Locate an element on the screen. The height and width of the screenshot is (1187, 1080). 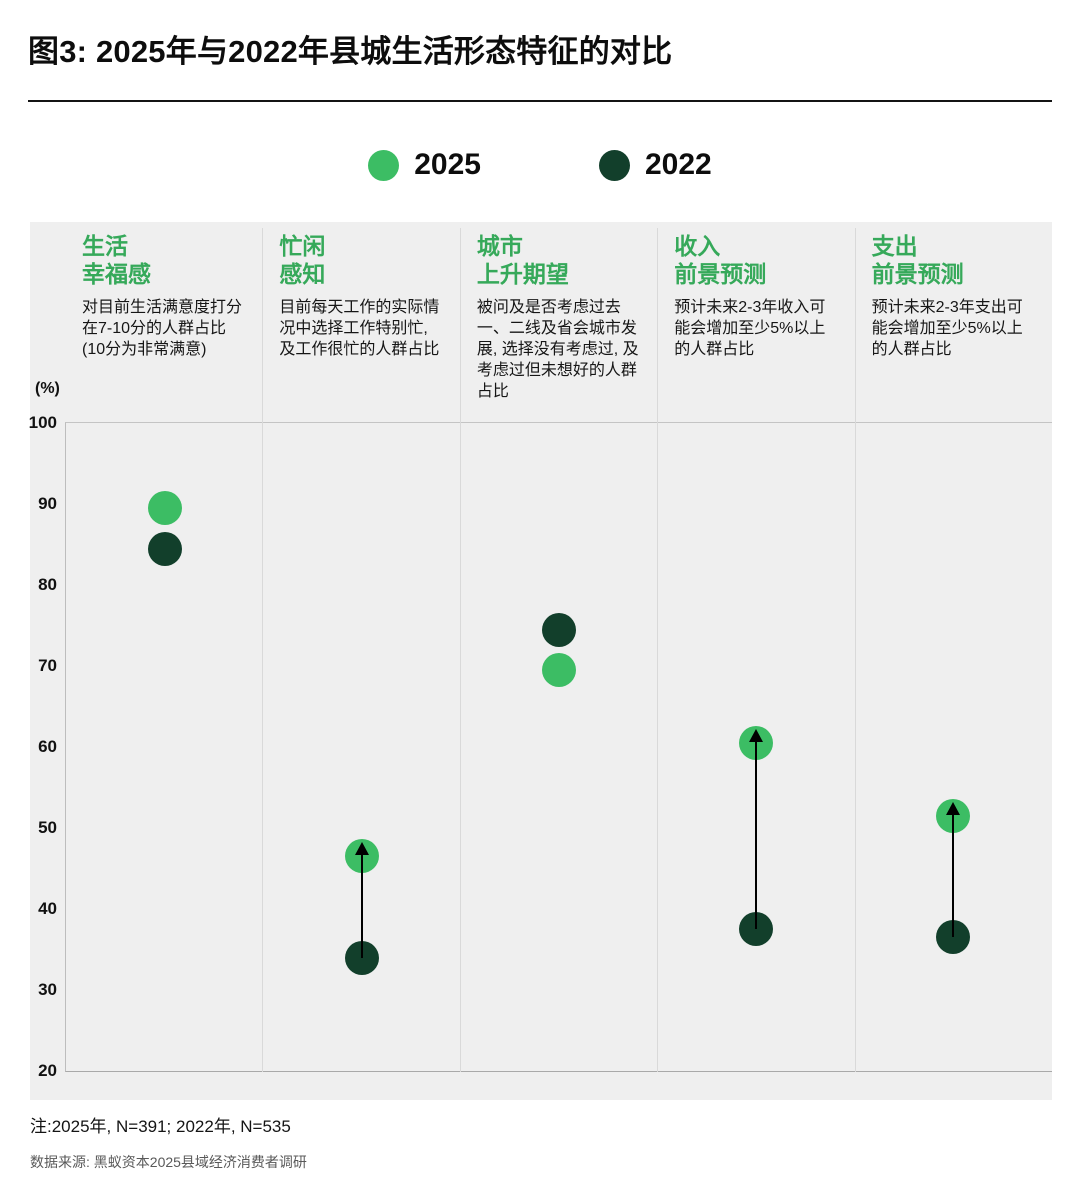
chart-legend: 2025 2022 is located at coordinates (540, 165).